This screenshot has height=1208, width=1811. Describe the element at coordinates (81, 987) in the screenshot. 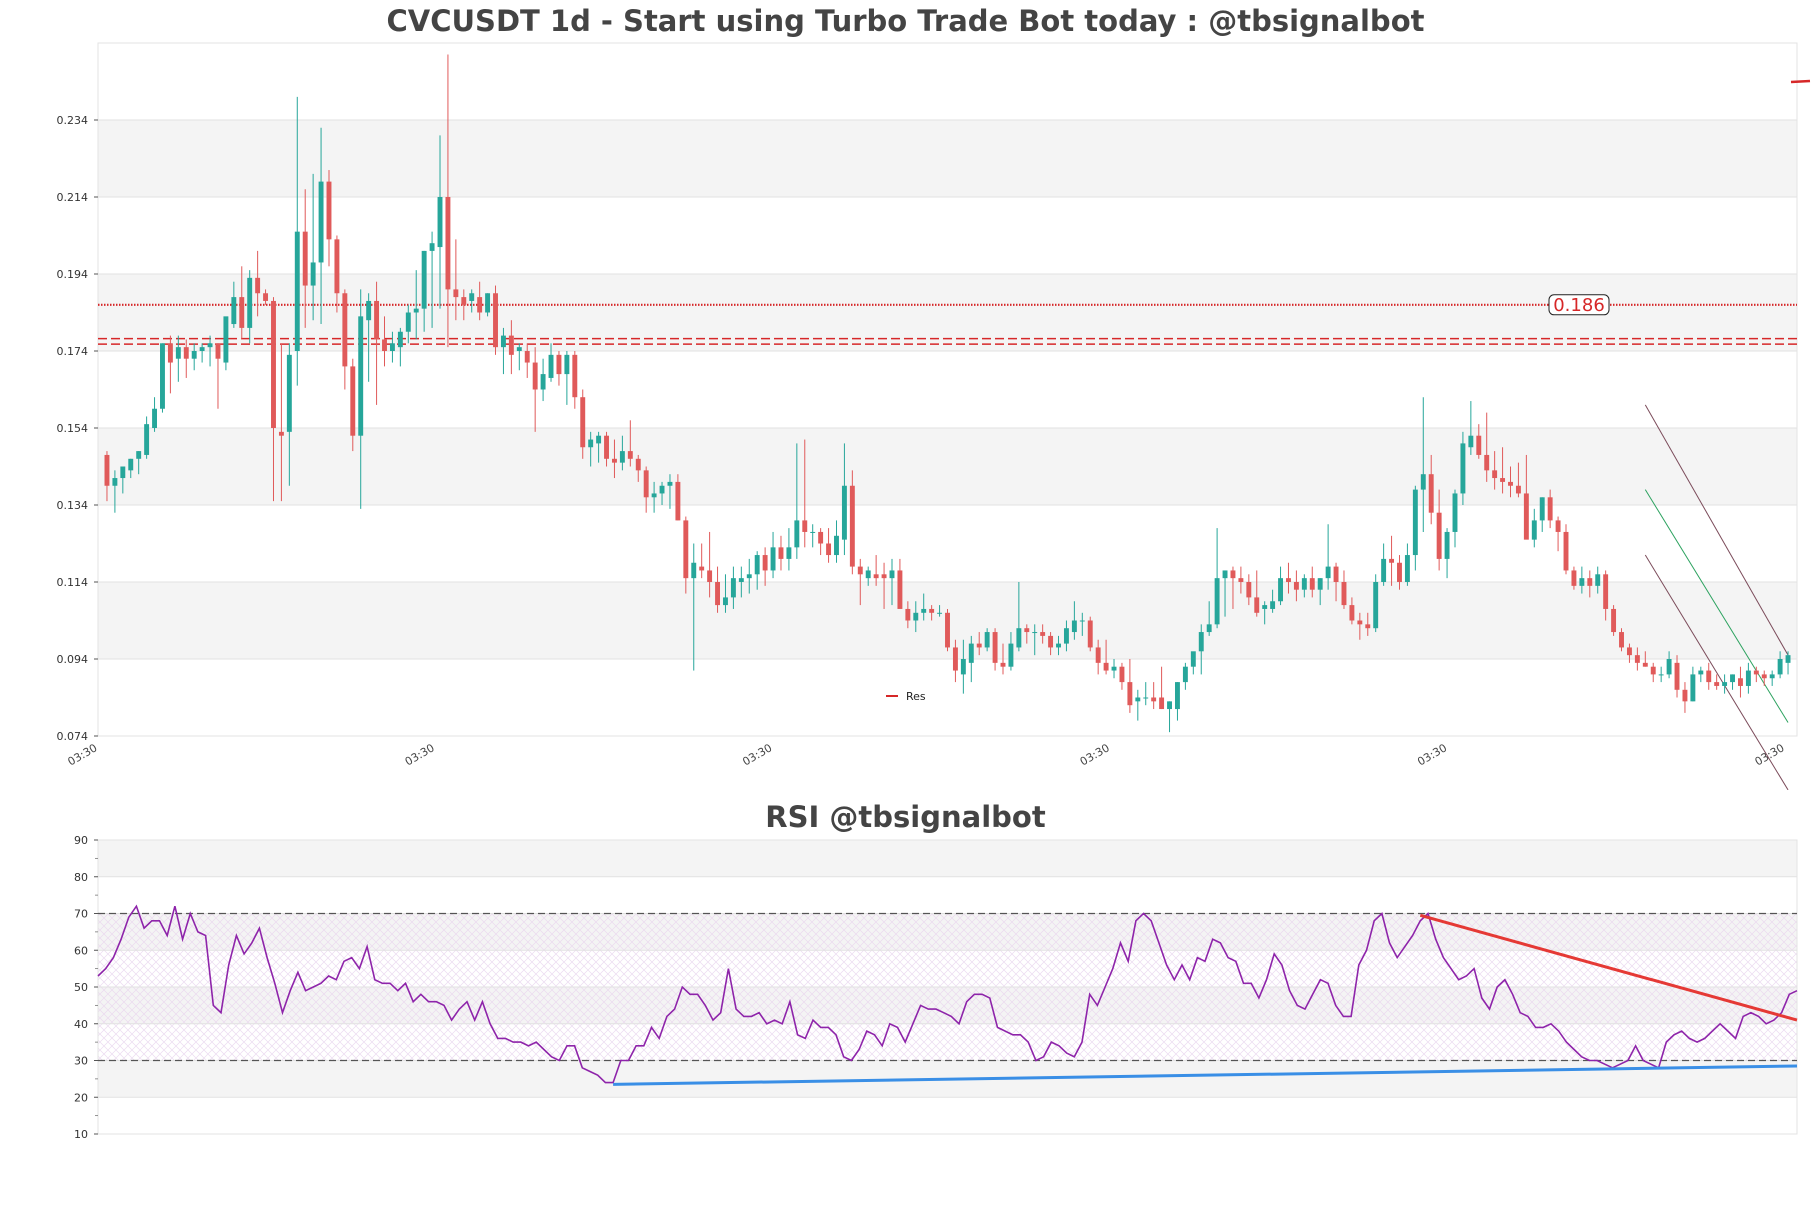

I see `rsi-y-tick-label: 50` at that location.